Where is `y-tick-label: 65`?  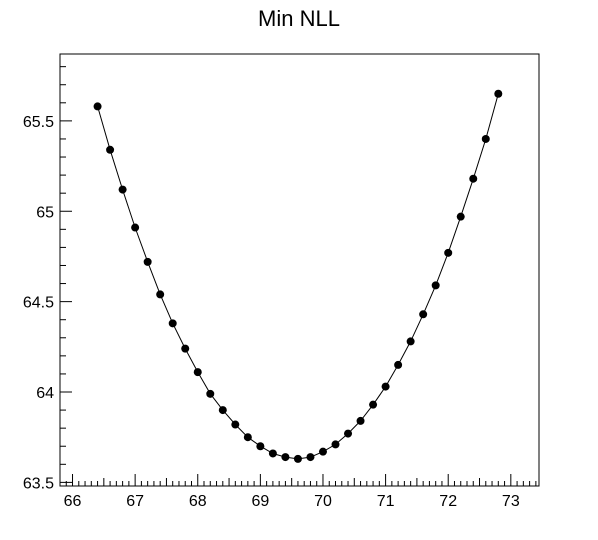 y-tick-label: 65 is located at coordinates (45, 212).